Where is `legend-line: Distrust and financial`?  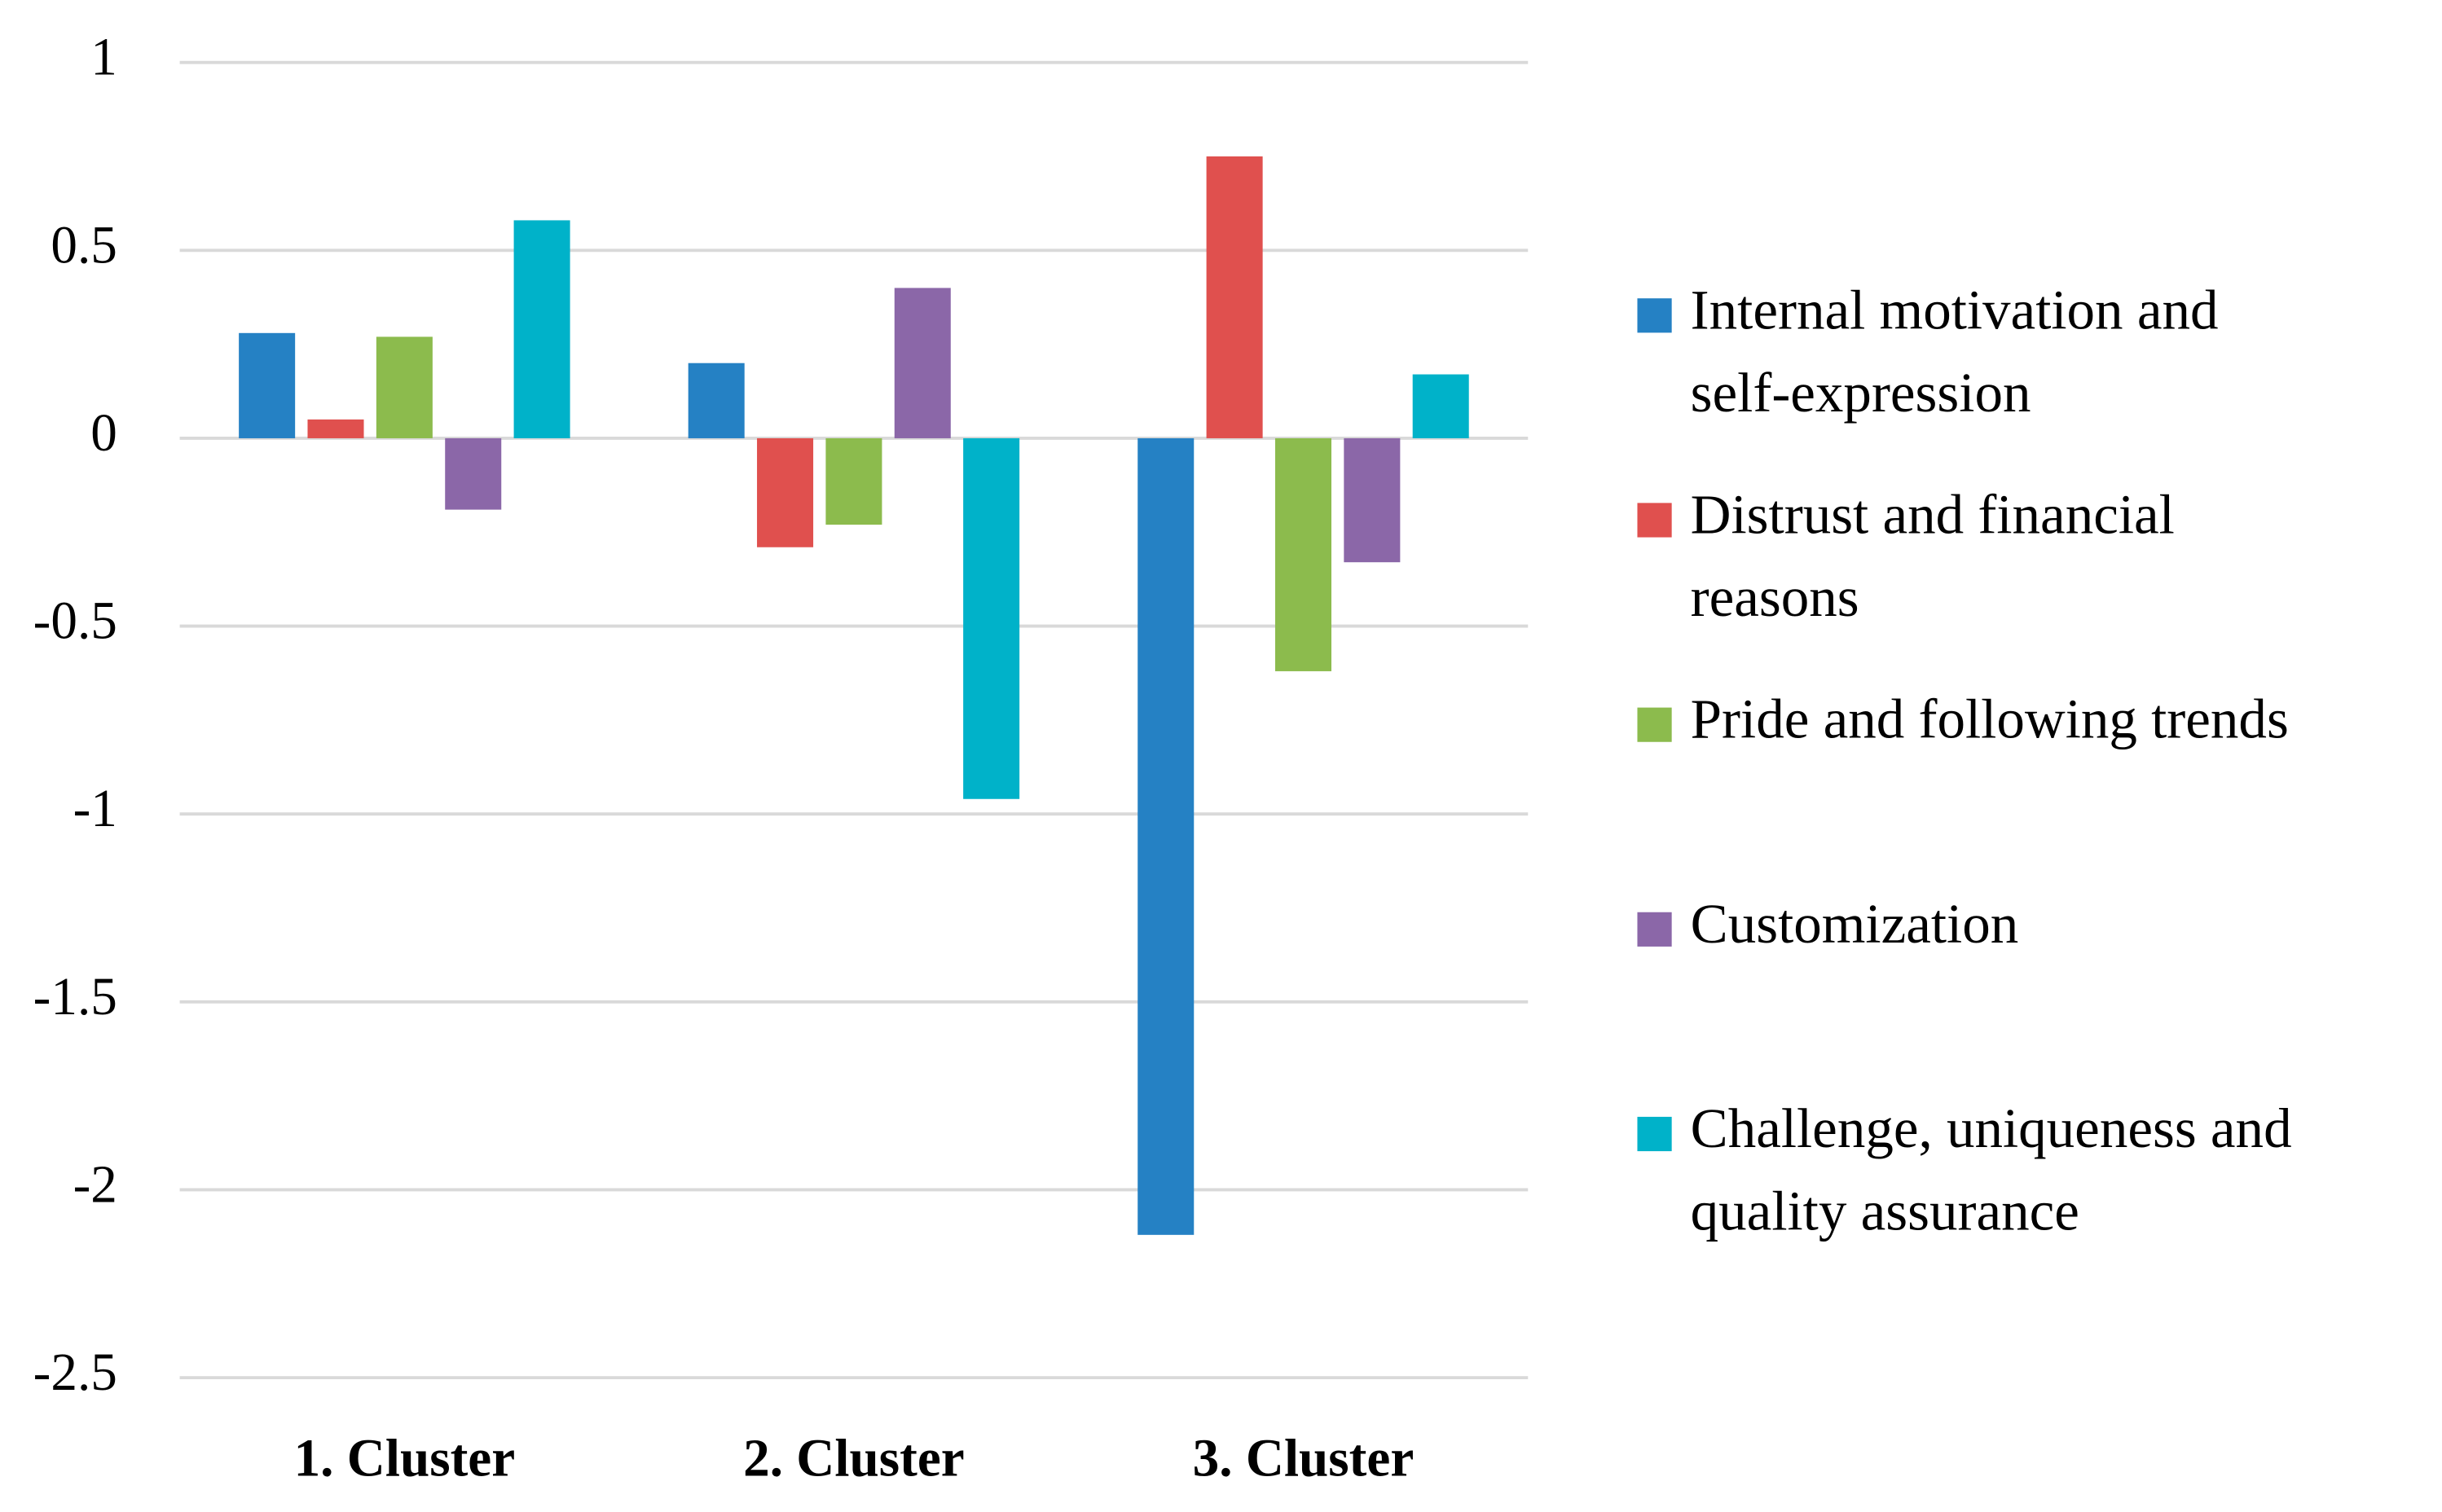 legend-line: Distrust and financial is located at coordinates (1933, 513).